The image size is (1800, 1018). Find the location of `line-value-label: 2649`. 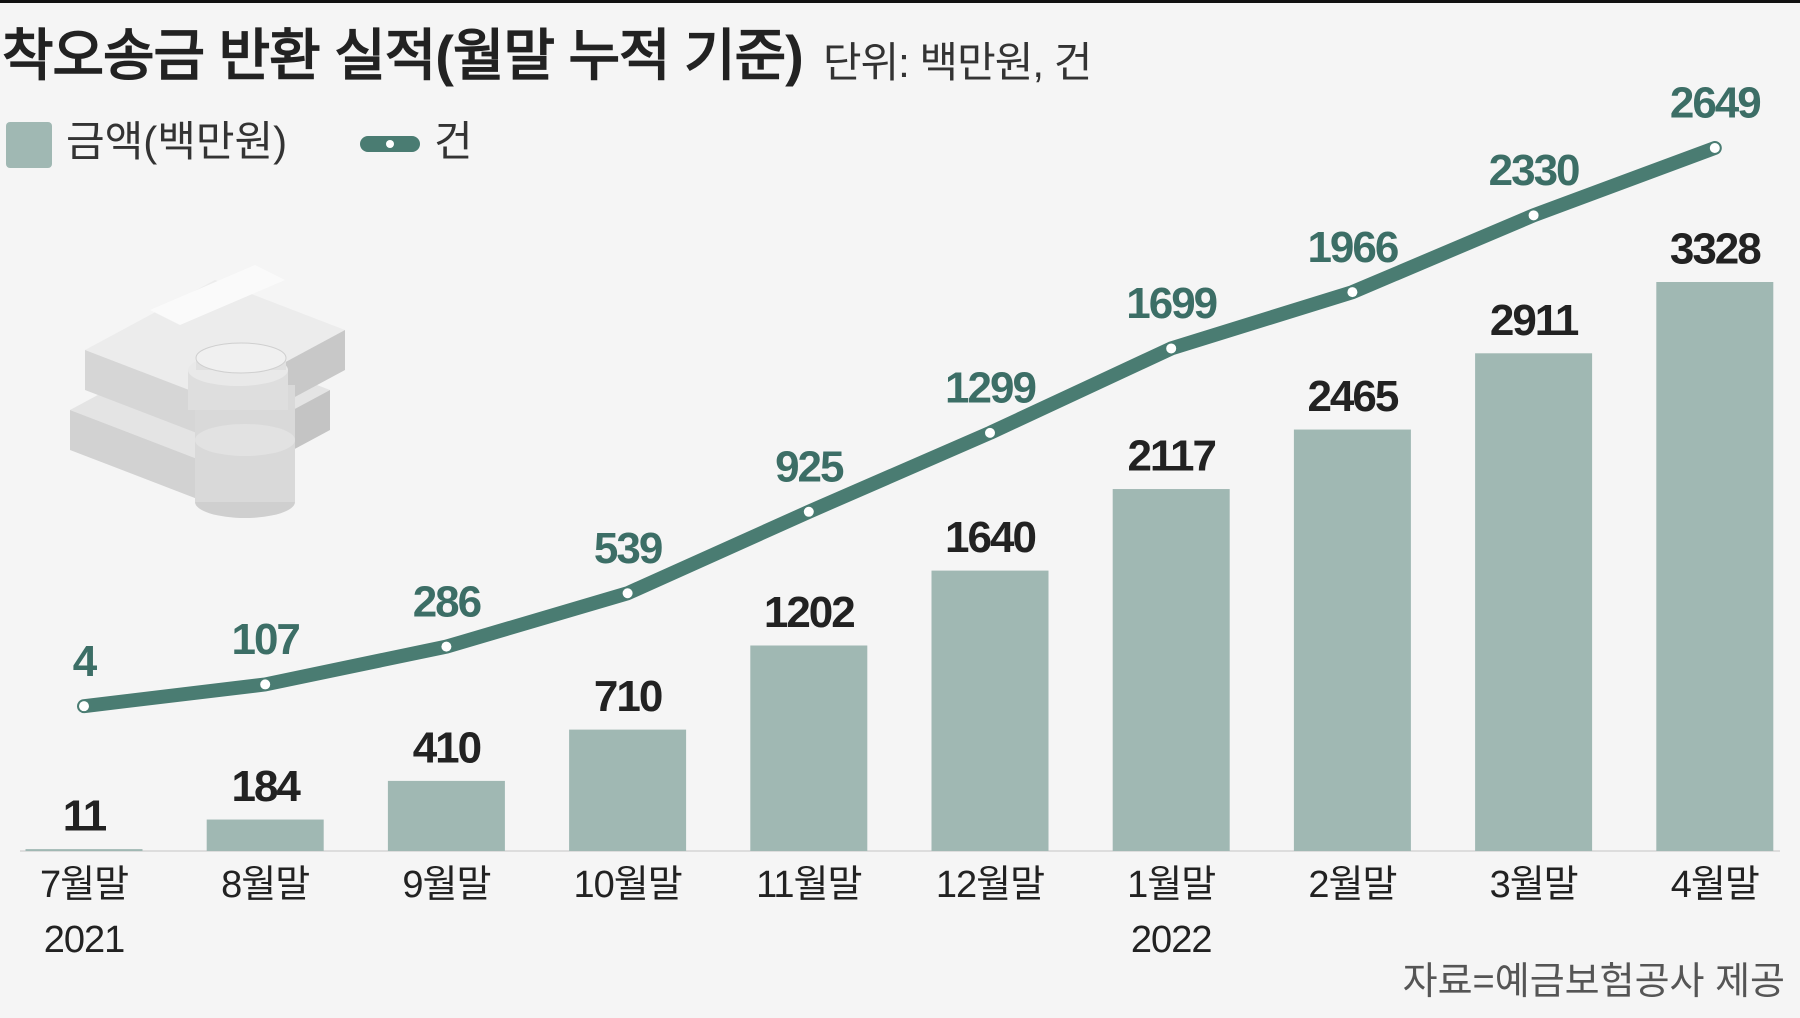

line-value-label: 2649 is located at coordinates (1715, 103).